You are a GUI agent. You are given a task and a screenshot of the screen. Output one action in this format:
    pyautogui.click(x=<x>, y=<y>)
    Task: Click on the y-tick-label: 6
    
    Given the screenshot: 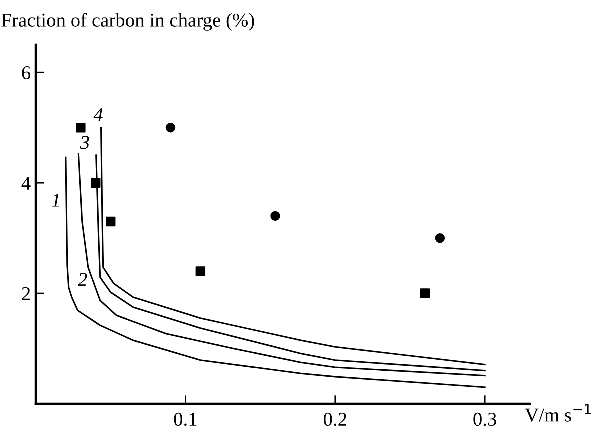 What is the action you would take?
    pyautogui.click(x=26, y=73)
    